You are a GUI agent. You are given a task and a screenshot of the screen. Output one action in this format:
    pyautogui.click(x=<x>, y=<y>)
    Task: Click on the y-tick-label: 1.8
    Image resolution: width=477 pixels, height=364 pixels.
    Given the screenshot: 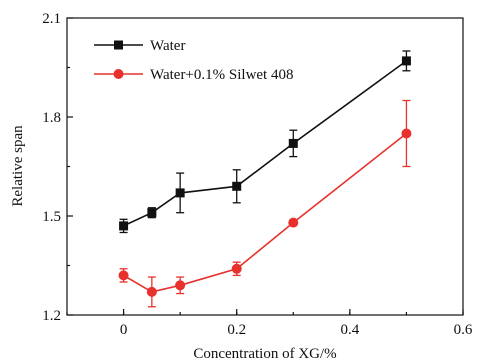 What is the action you would take?
    pyautogui.click(x=51, y=118)
    